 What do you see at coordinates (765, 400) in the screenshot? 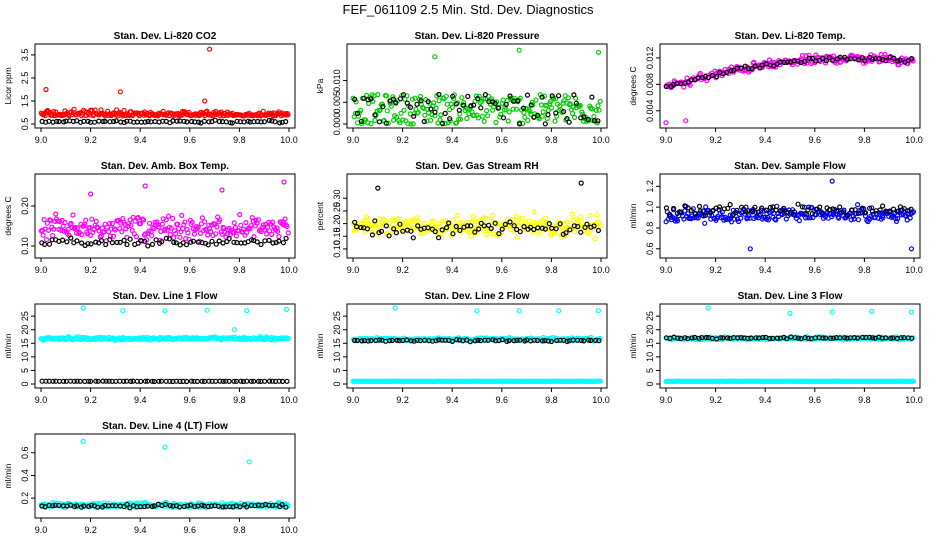
I see `x-tick-label: 9.4` at bounding box center [765, 400].